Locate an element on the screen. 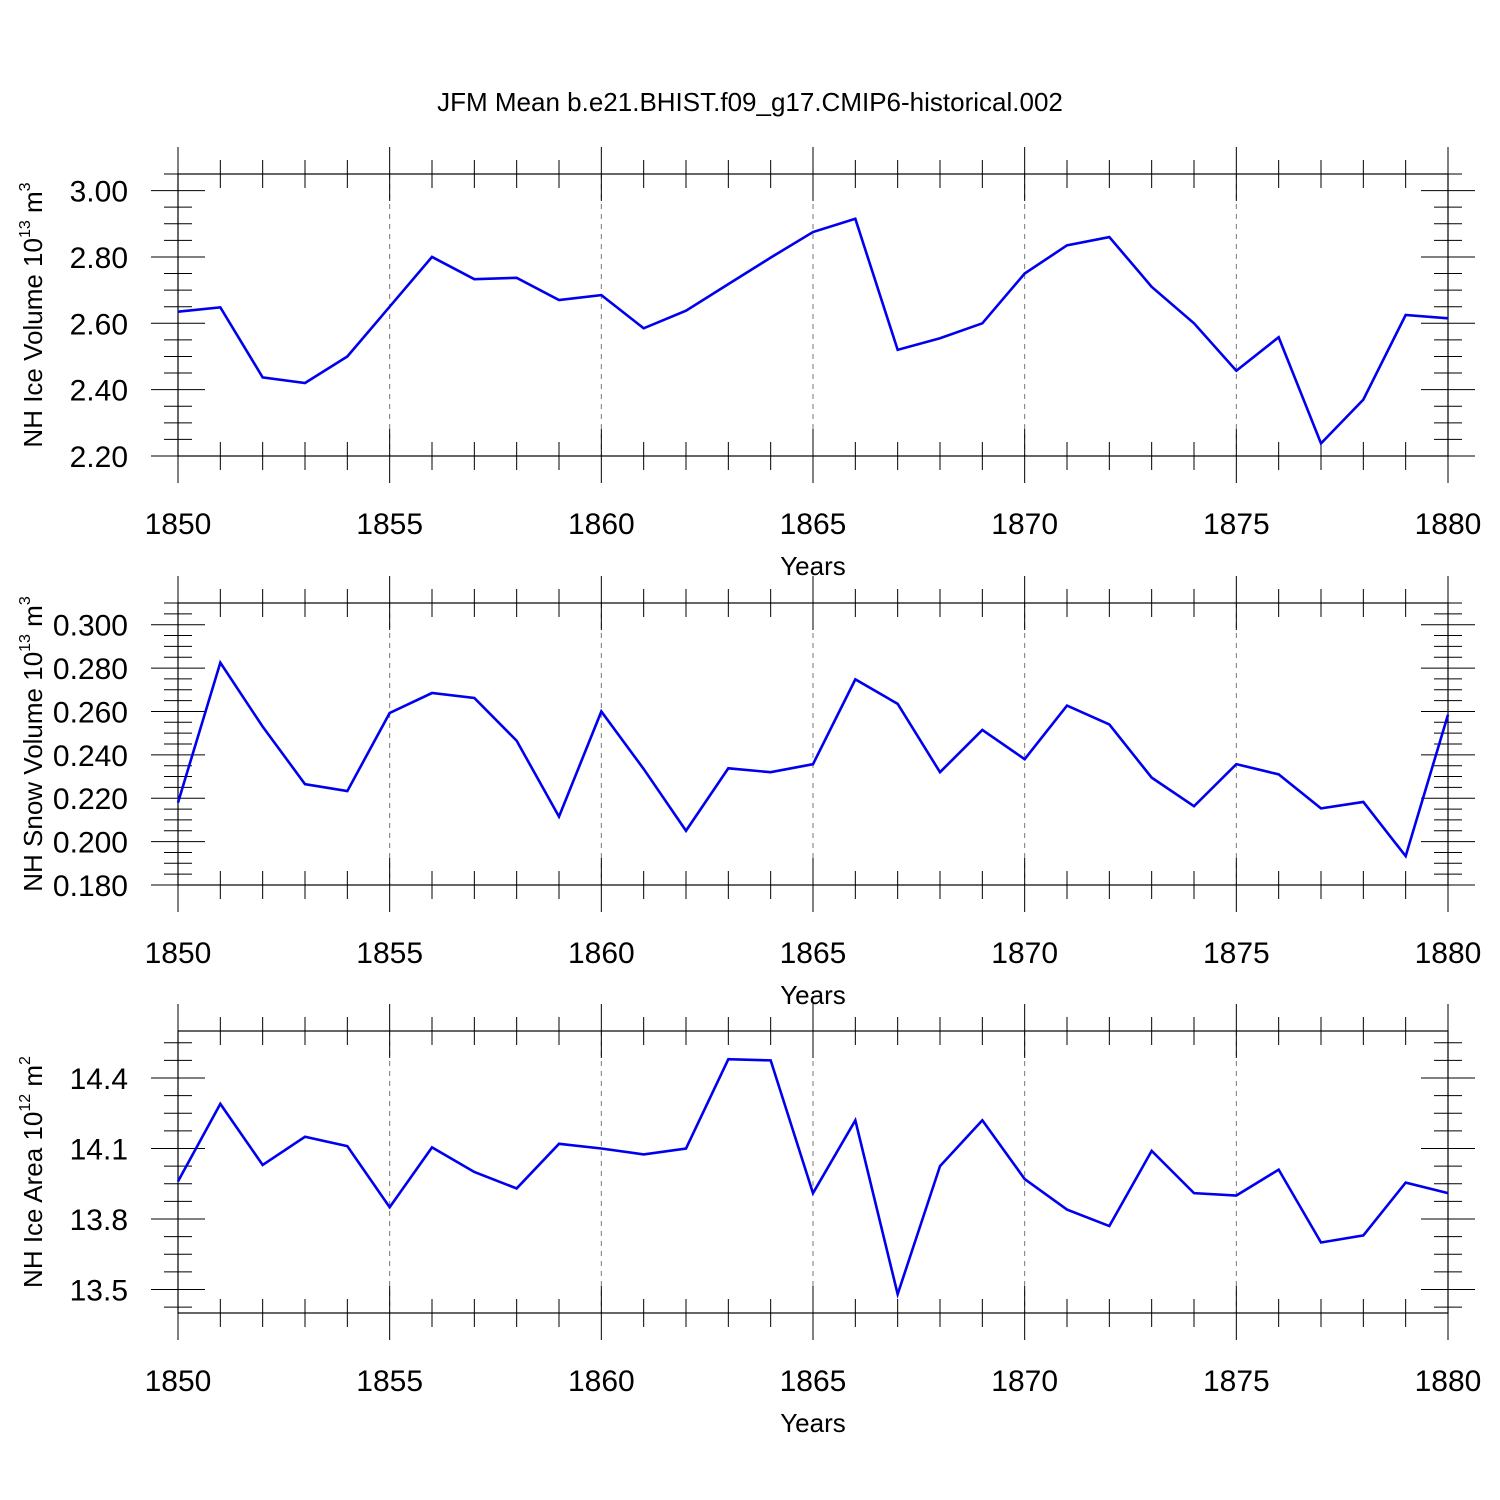 The image size is (1500, 1500). y-tick-label: 0.300 is located at coordinates (90, 626).